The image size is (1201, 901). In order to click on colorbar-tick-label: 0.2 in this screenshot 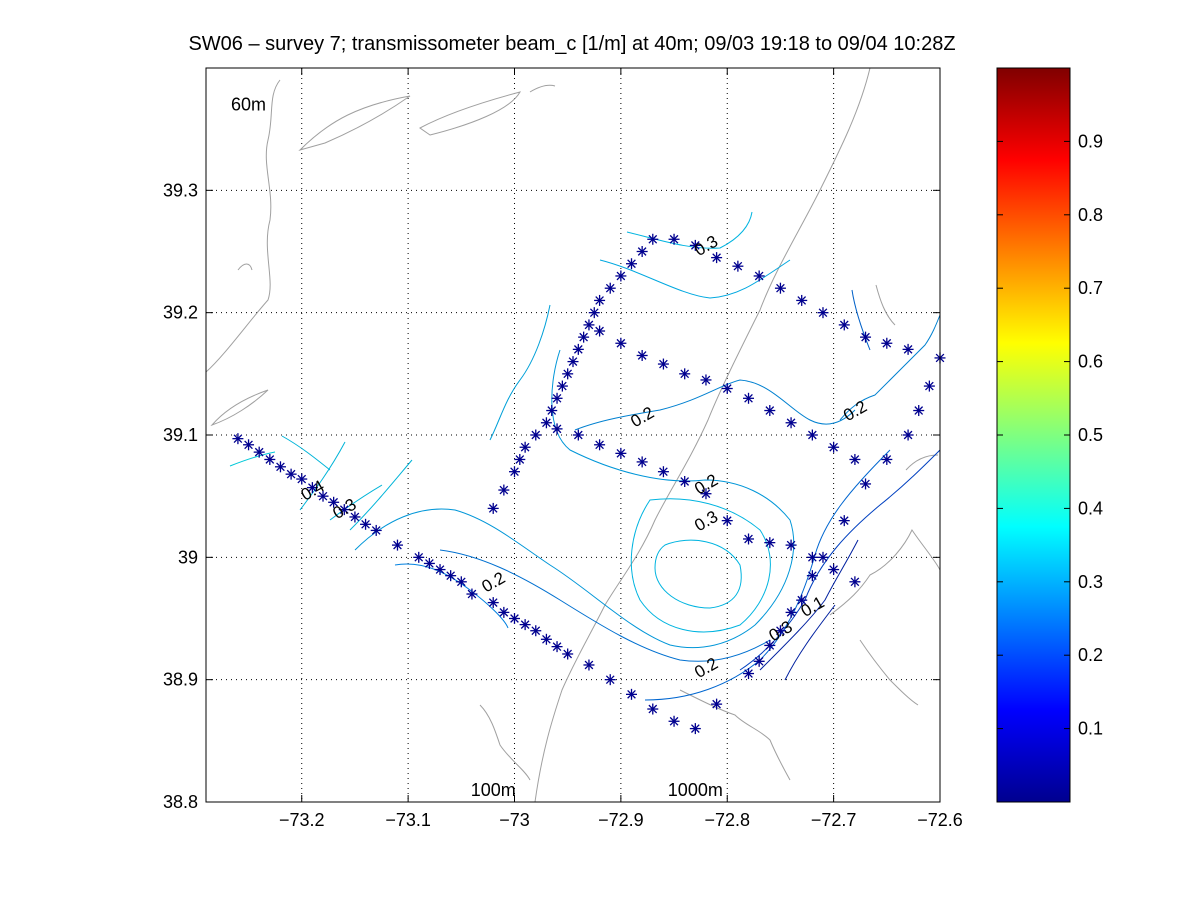, I will do `click(1090, 655)`.